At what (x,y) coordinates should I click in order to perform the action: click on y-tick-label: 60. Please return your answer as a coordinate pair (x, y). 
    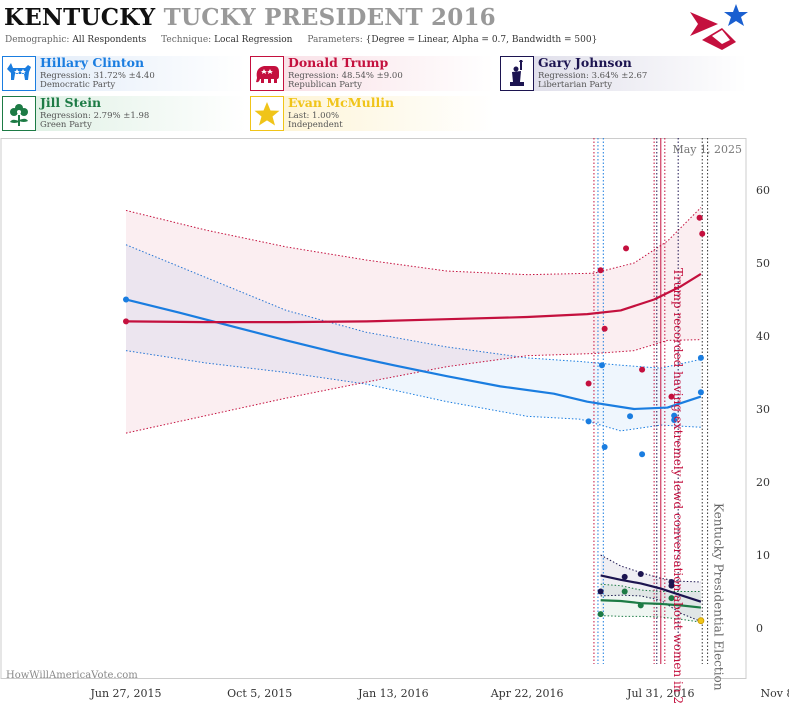
    Looking at the image, I should click on (763, 190).